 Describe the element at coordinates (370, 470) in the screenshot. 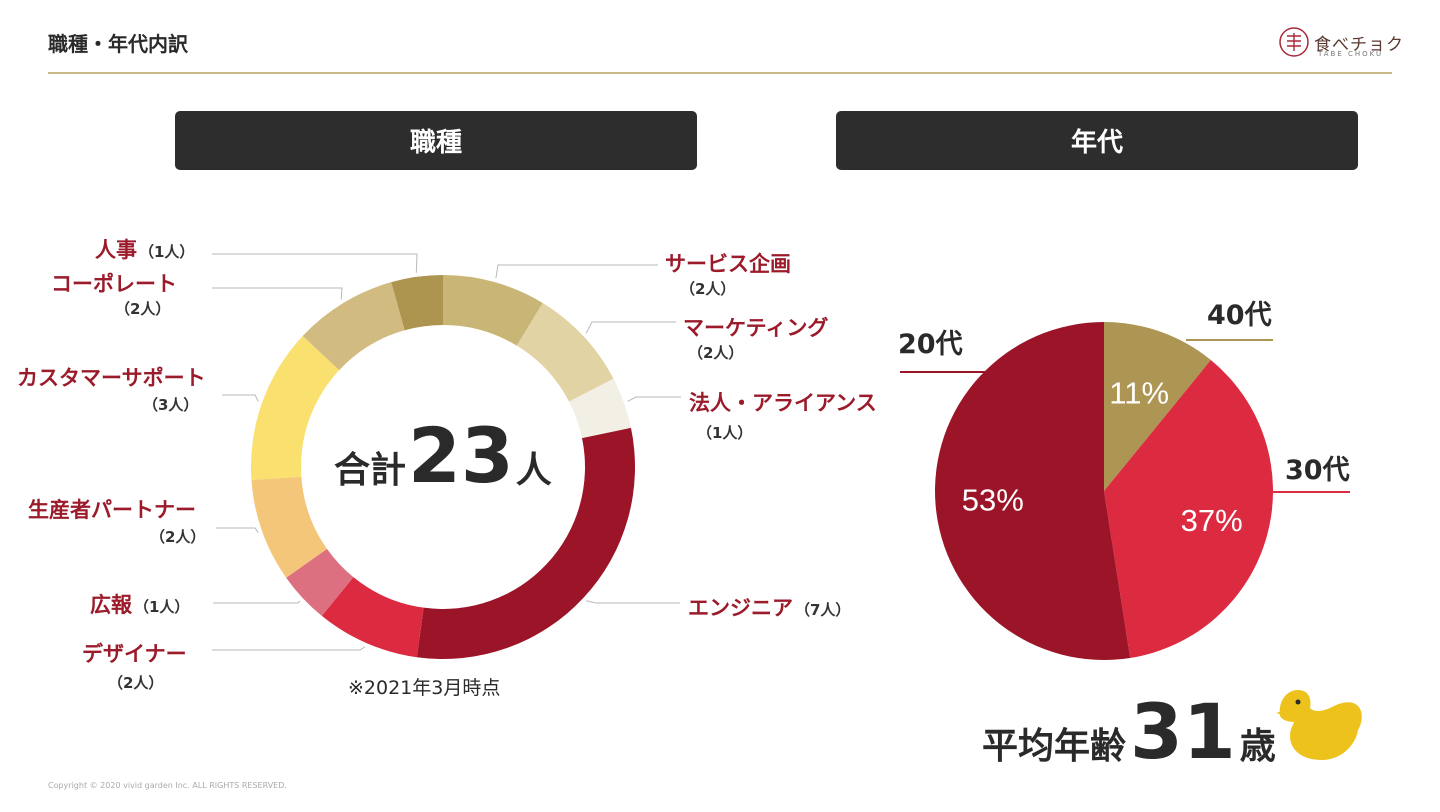

I see `total-prefix: 合計` at that location.